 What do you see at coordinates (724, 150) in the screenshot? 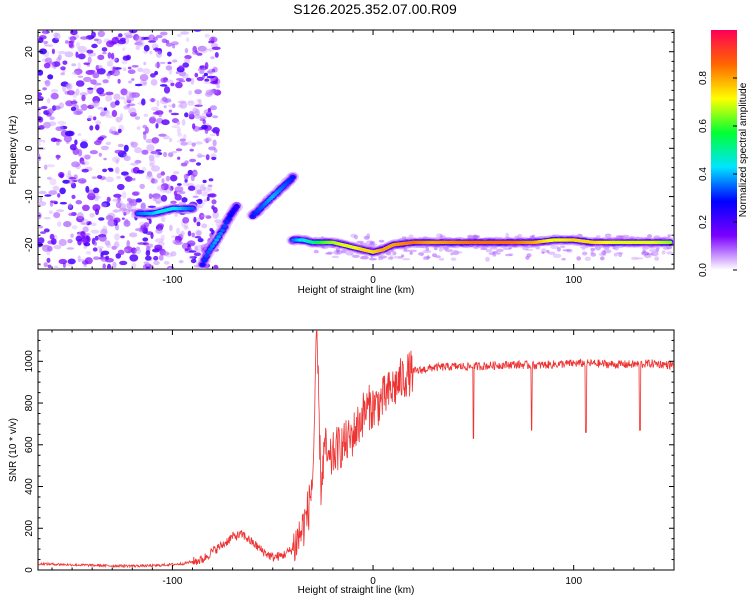
I see `colorbar-gradient` at bounding box center [724, 150].